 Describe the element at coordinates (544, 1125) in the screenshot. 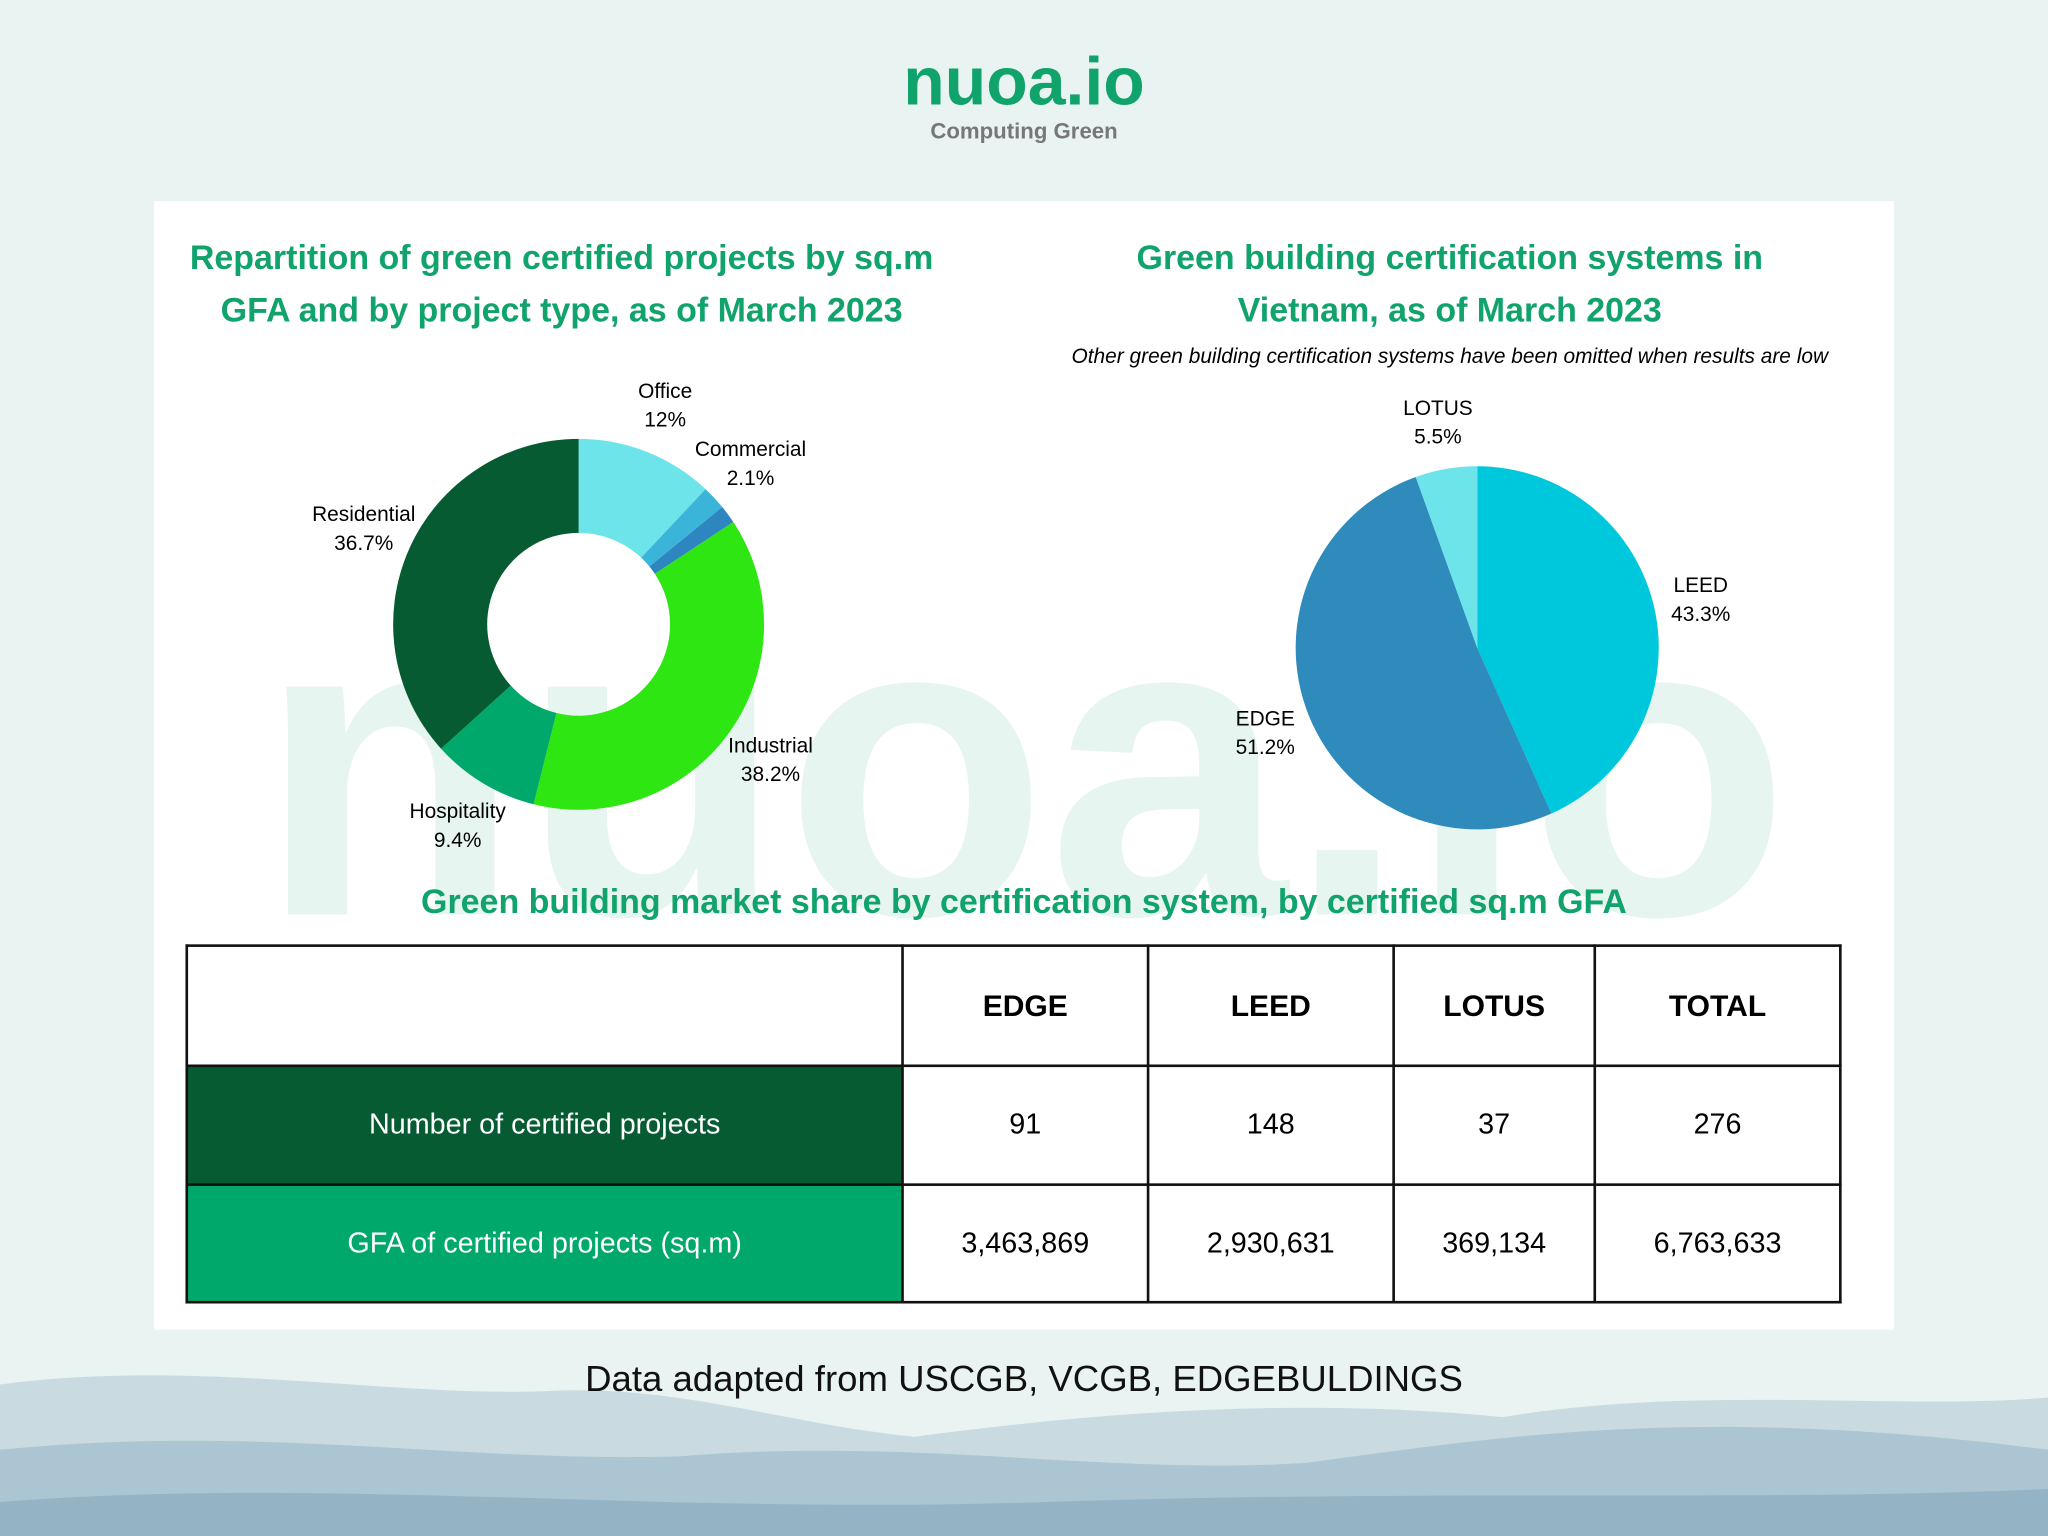

I see `row-label: Number of certified projects` at that location.